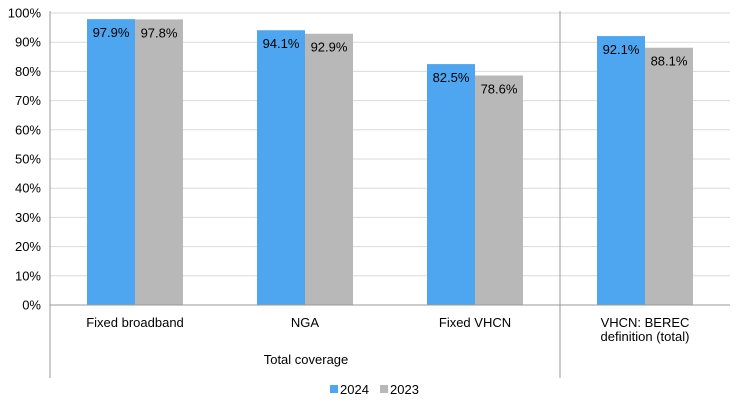 The height and width of the screenshot is (403, 740). Describe the element at coordinates (281, 43) in the screenshot. I see `data-label: 94.1%` at that location.